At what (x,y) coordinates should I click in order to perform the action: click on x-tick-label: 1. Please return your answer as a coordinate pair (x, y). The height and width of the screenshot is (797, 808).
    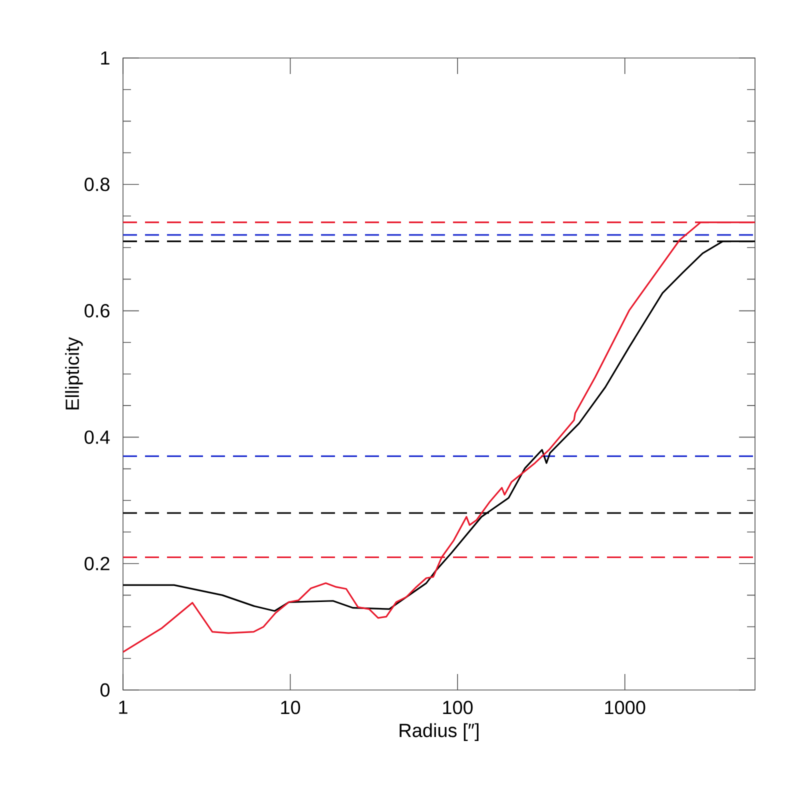
    Looking at the image, I should click on (123, 707).